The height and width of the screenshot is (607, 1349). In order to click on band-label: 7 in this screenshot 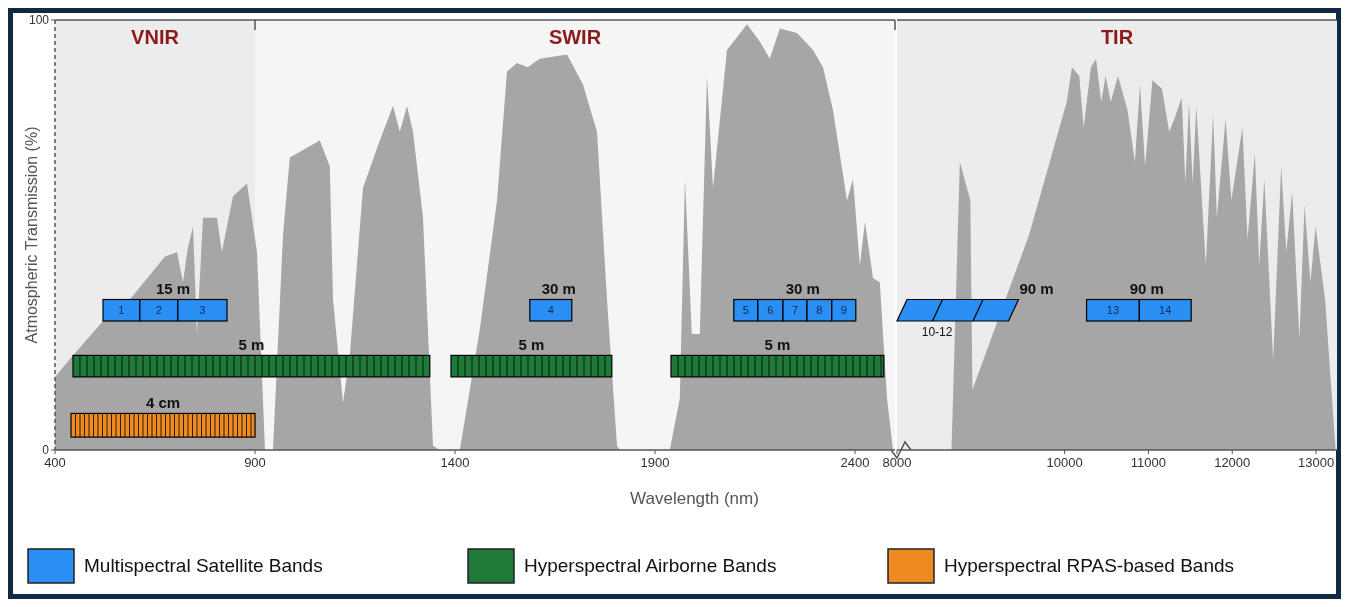, I will do `click(795, 310)`.